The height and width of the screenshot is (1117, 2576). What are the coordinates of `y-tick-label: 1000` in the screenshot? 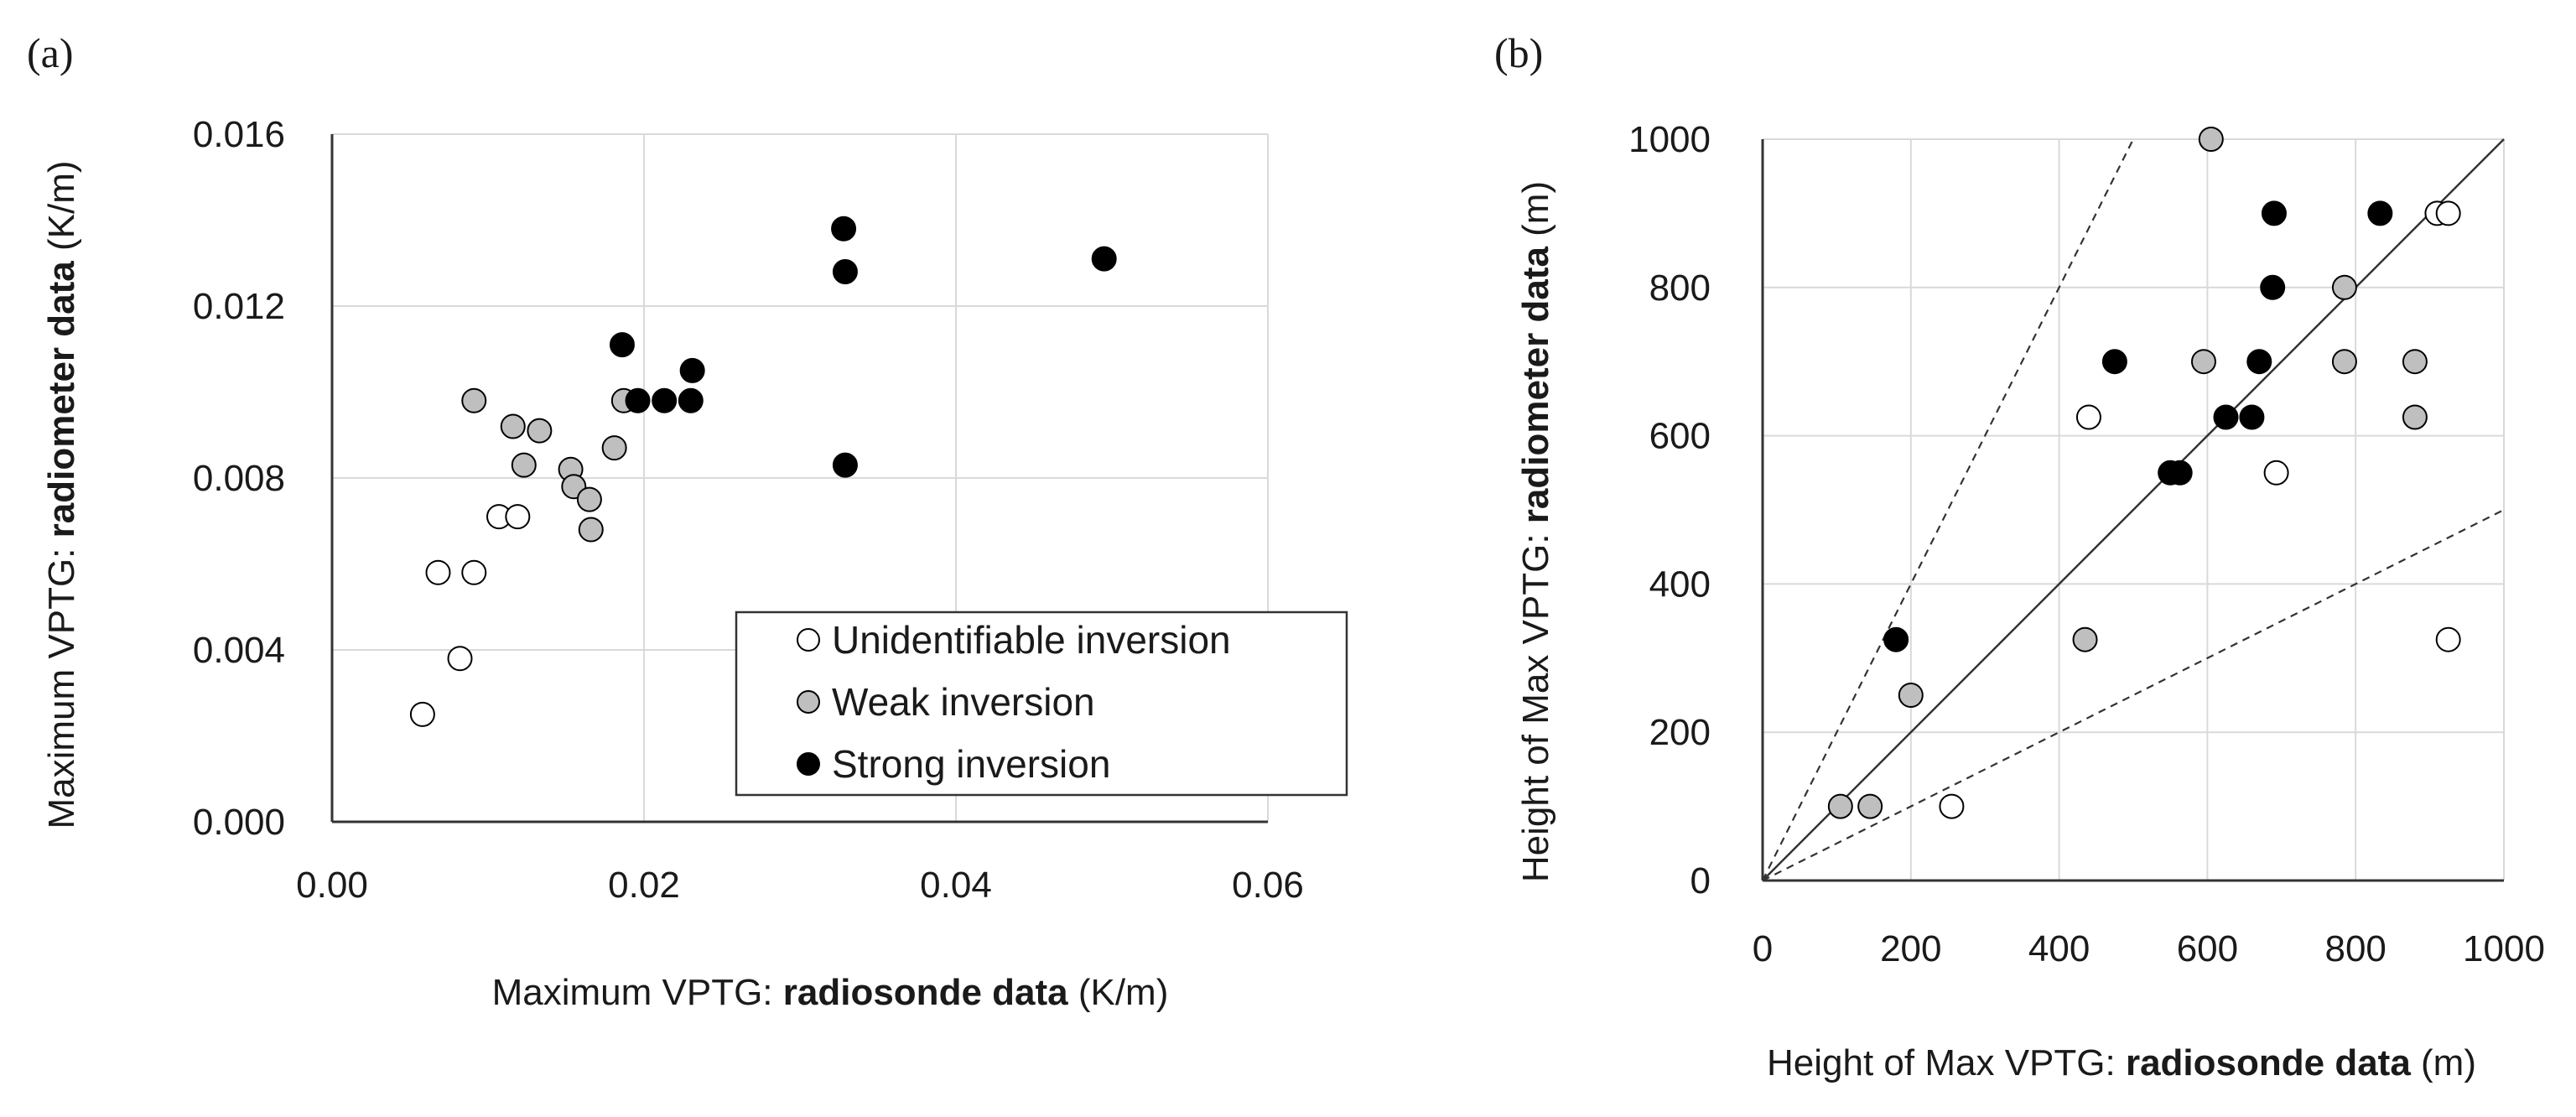 It's located at (1669, 139).